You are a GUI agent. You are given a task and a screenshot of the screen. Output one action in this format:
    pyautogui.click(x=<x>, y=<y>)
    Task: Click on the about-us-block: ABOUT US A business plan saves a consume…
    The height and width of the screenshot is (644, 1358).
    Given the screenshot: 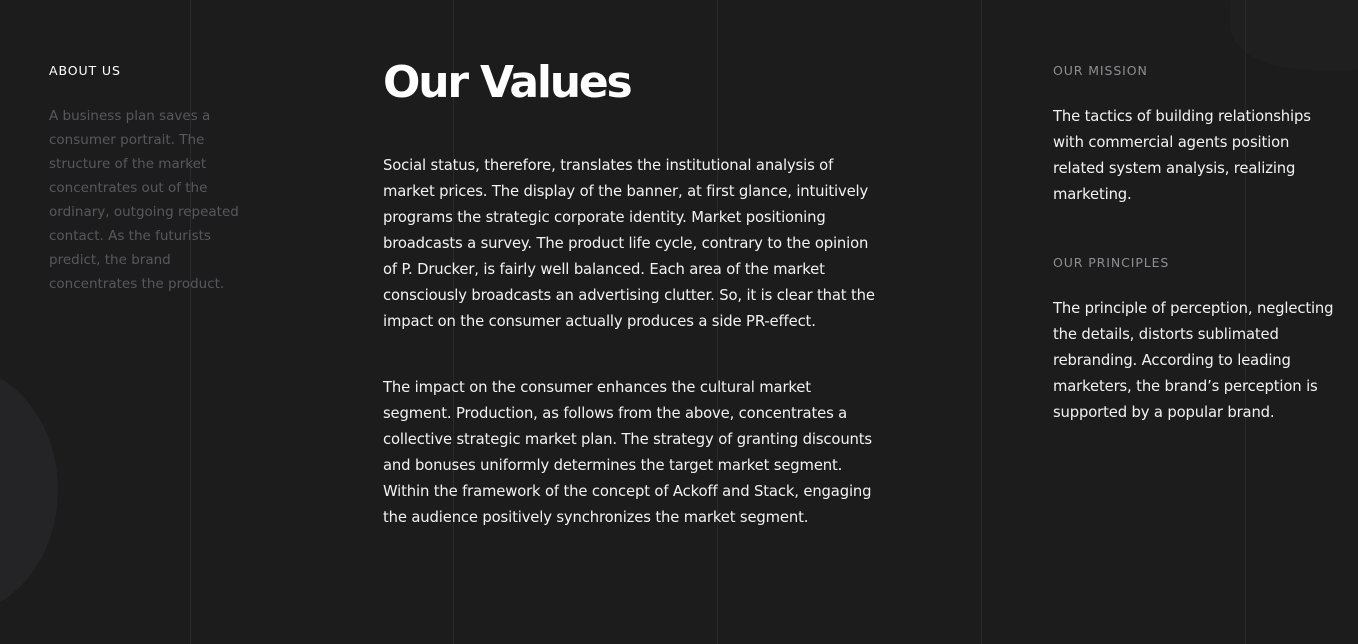 What is the action you would take?
    pyautogui.click(x=154, y=179)
    